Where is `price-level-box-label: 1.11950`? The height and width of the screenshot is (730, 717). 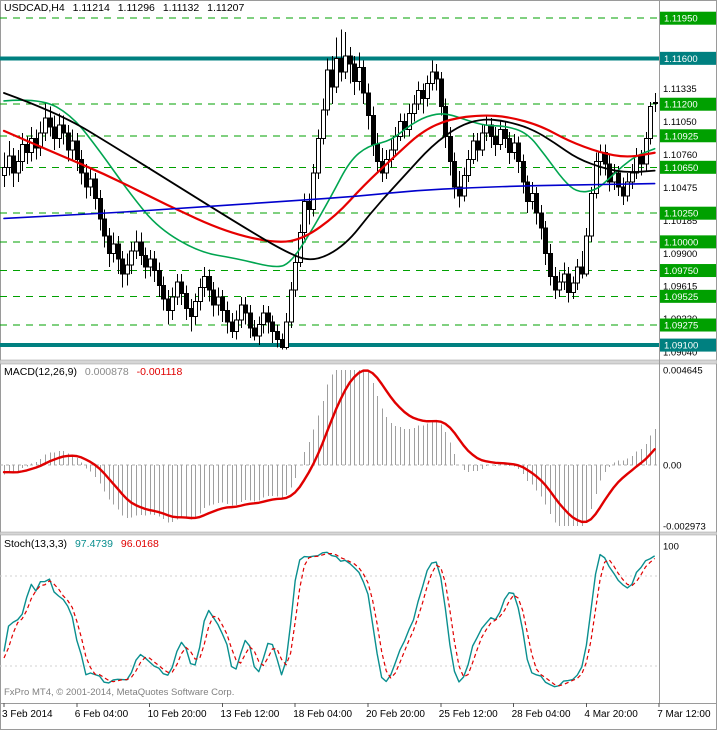
price-level-box-label: 1.11950 is located at coordinates (681, 19).